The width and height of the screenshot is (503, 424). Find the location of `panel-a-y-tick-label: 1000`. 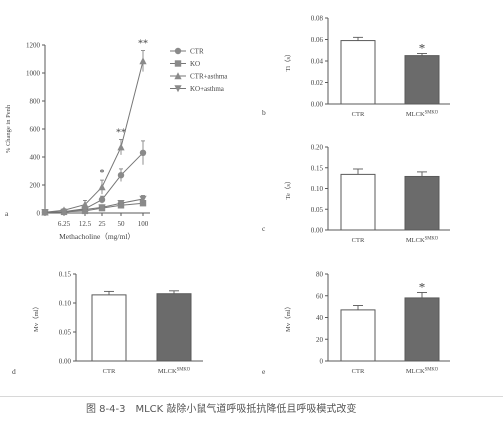

panel-a-y-tick-label: 1000 is located at coordinates (33, 74).